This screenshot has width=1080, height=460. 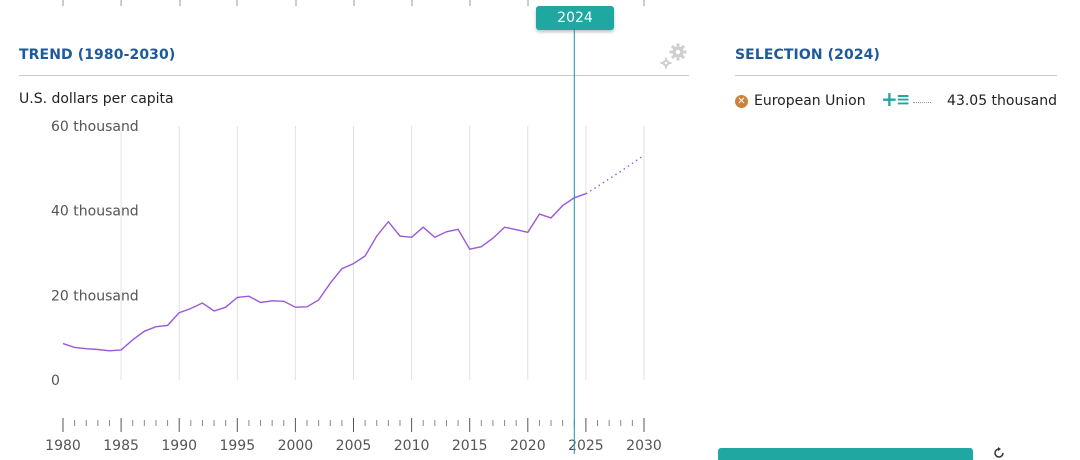 I want to click on x-tick-label-2015: 2015, so click(x=470, y=446).